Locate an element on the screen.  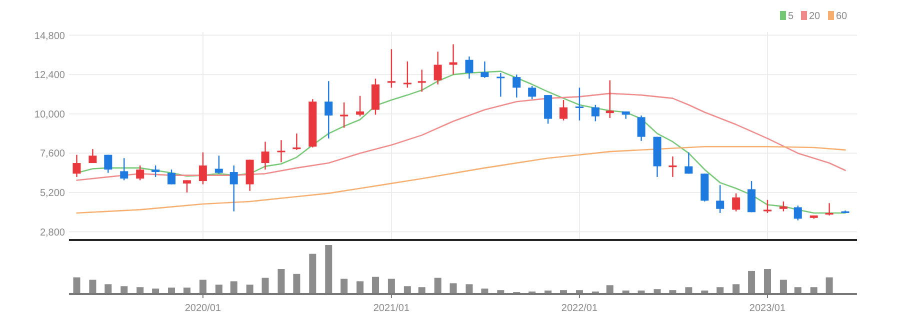
y-tick-label: 2,800 is located at coordinates (53, 232).